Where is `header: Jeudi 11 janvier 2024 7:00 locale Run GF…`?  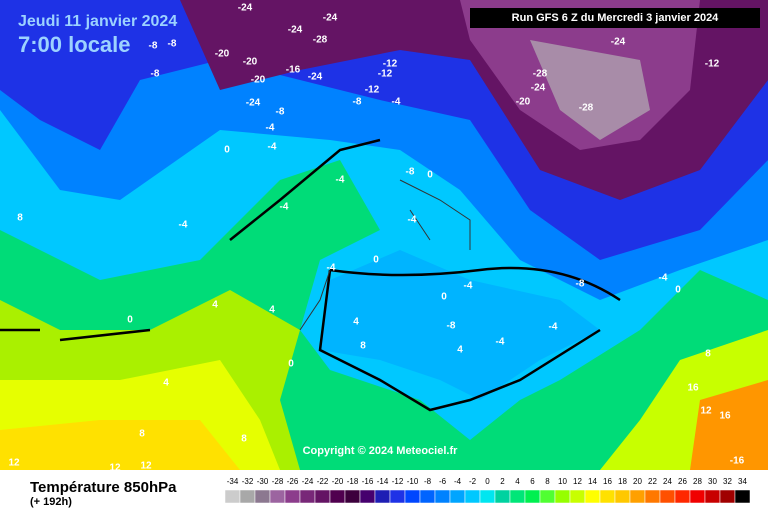 header: Jeudi 11 janvier 2024 7:00 locale Run GF… is located at coordinates (389, 32).